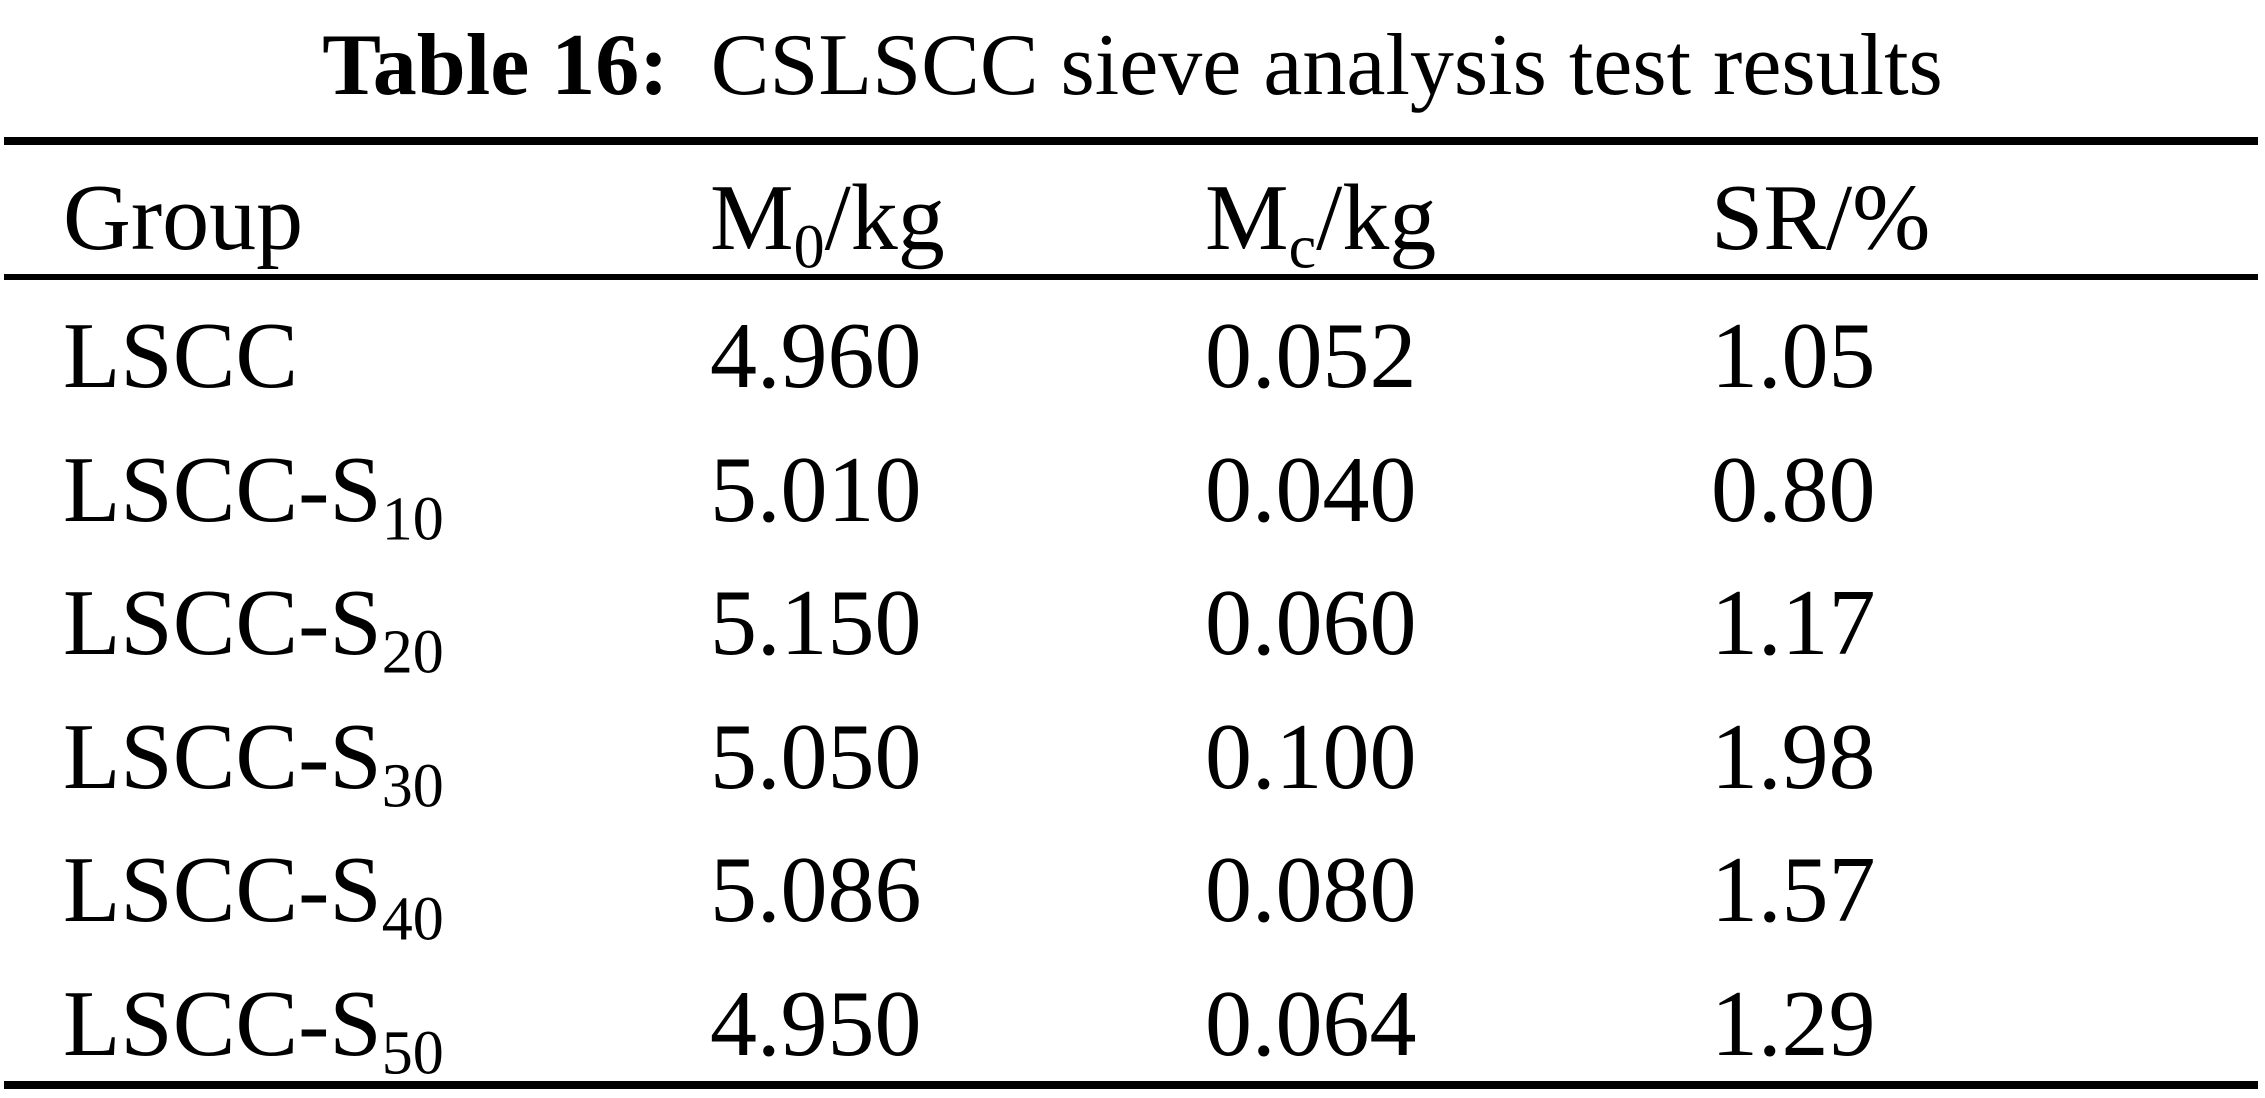 This screenshot has width=2265, height=1098. I want to click on cell-group: LSCC-S10, so click(355, 505).